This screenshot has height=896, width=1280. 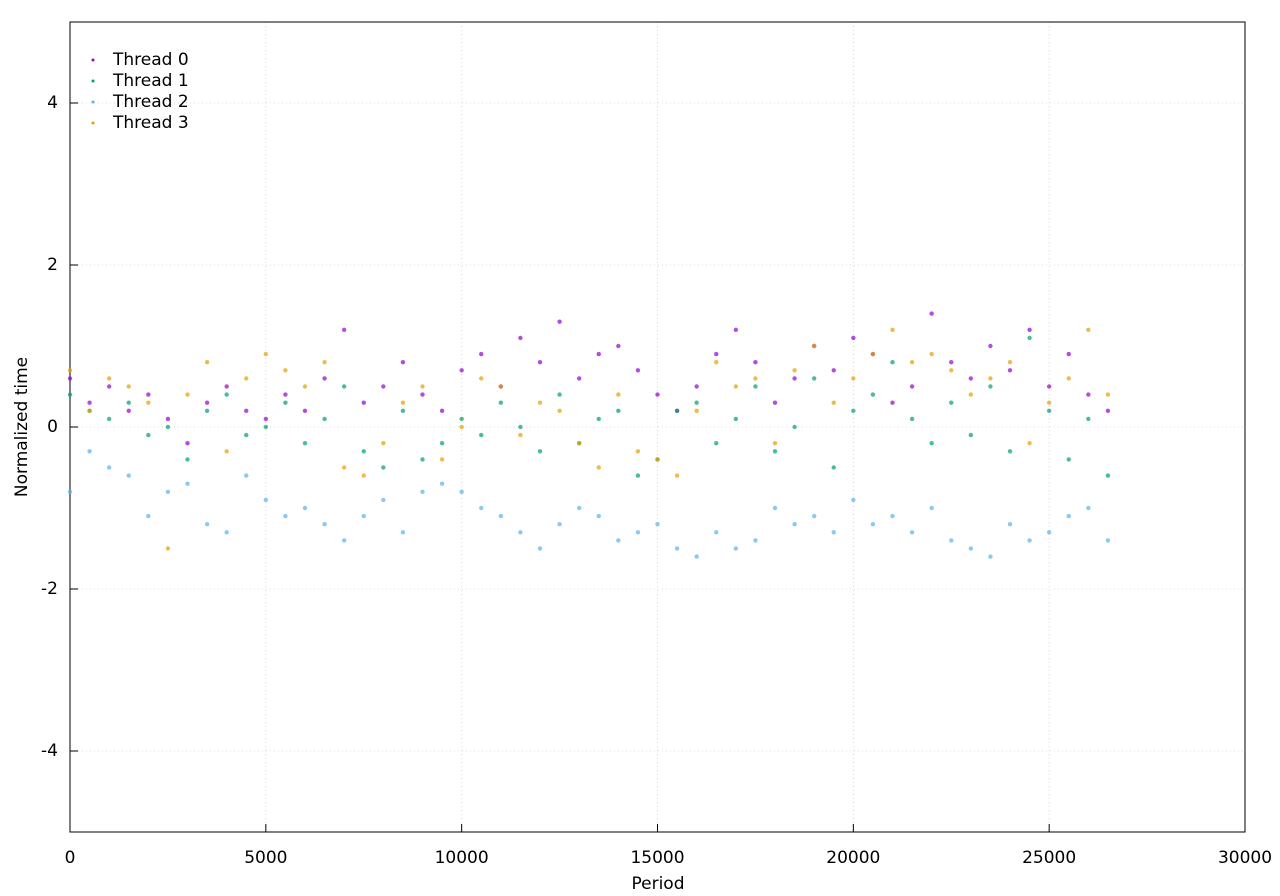 What do you see at coordinates (853, 858) in the screenshot?
I see `x-tick-label: 20000` at bounding box center [853, 858].